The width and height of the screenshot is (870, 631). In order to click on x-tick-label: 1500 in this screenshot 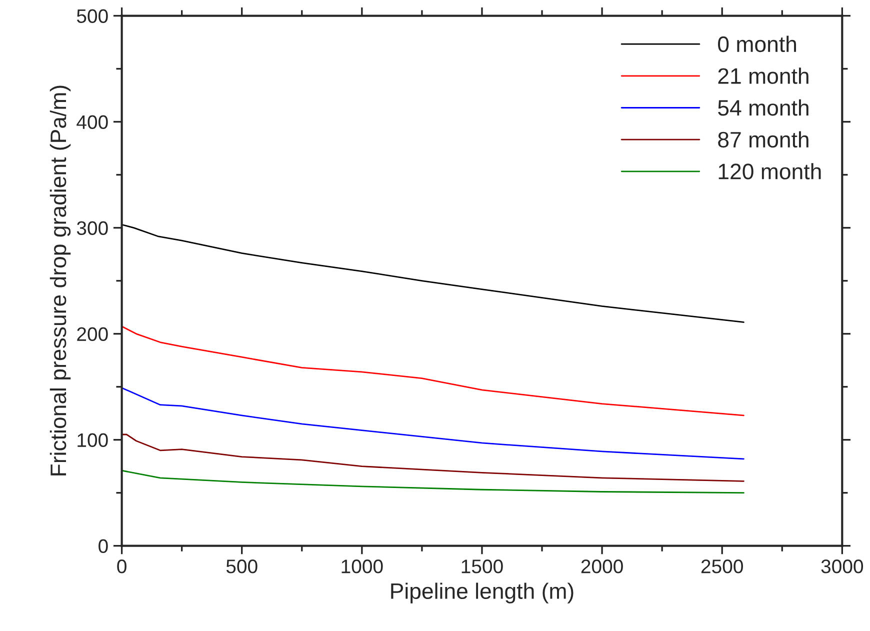, I will do `click(482, 567)`.